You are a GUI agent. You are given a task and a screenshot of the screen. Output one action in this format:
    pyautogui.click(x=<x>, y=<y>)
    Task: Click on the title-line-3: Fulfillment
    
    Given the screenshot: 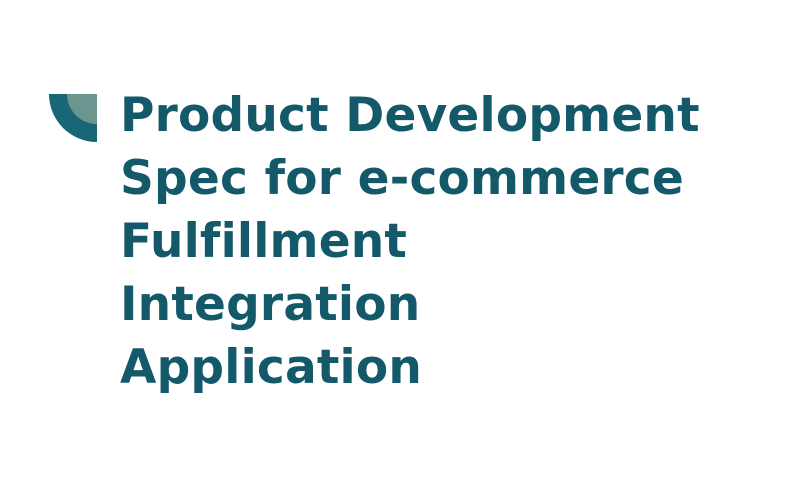 What is the action you would take?
    pyautogui.click(x=264, y=241)
    